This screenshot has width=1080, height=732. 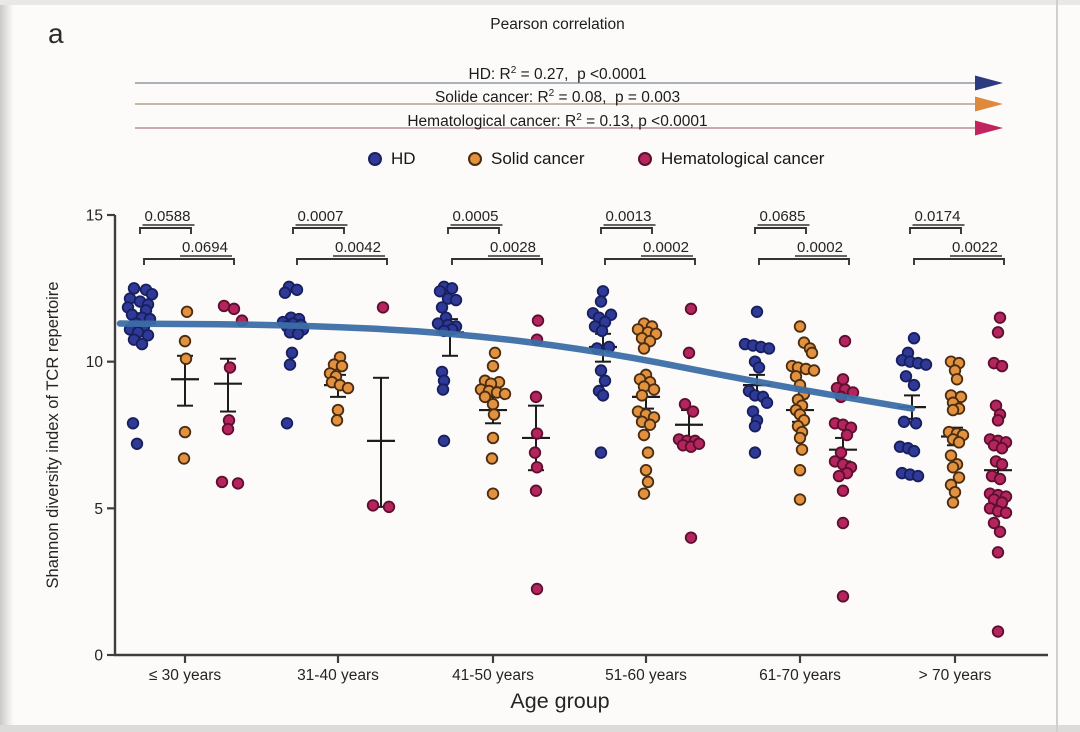 I want to click on pearson-row-hd-stats: = 0.27, p <0.0001, so click(x=581, y=75).